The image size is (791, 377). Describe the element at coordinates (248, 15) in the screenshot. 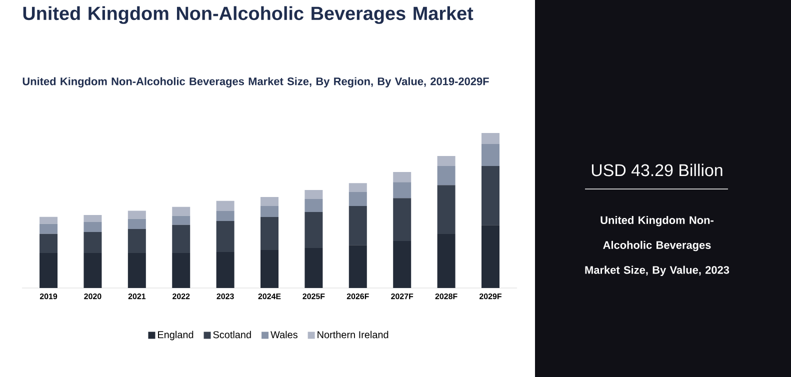

I see `chart-title: United Kingdom Non-Alcoholic Beverages Market` at that location.